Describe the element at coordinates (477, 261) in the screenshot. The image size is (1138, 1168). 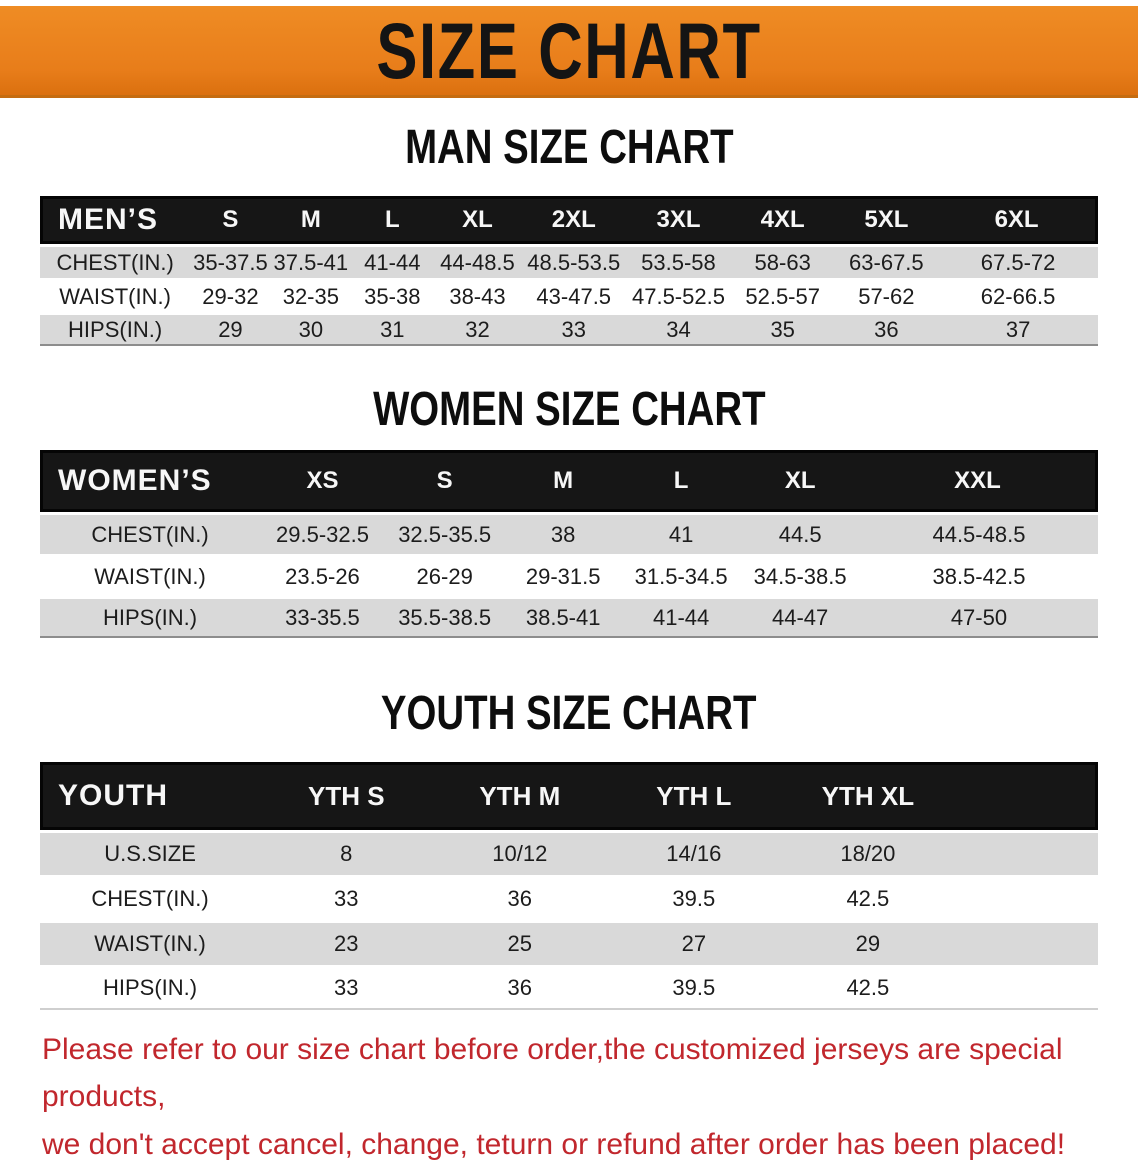
I see `measurement-value: 44-48.5` at that location.